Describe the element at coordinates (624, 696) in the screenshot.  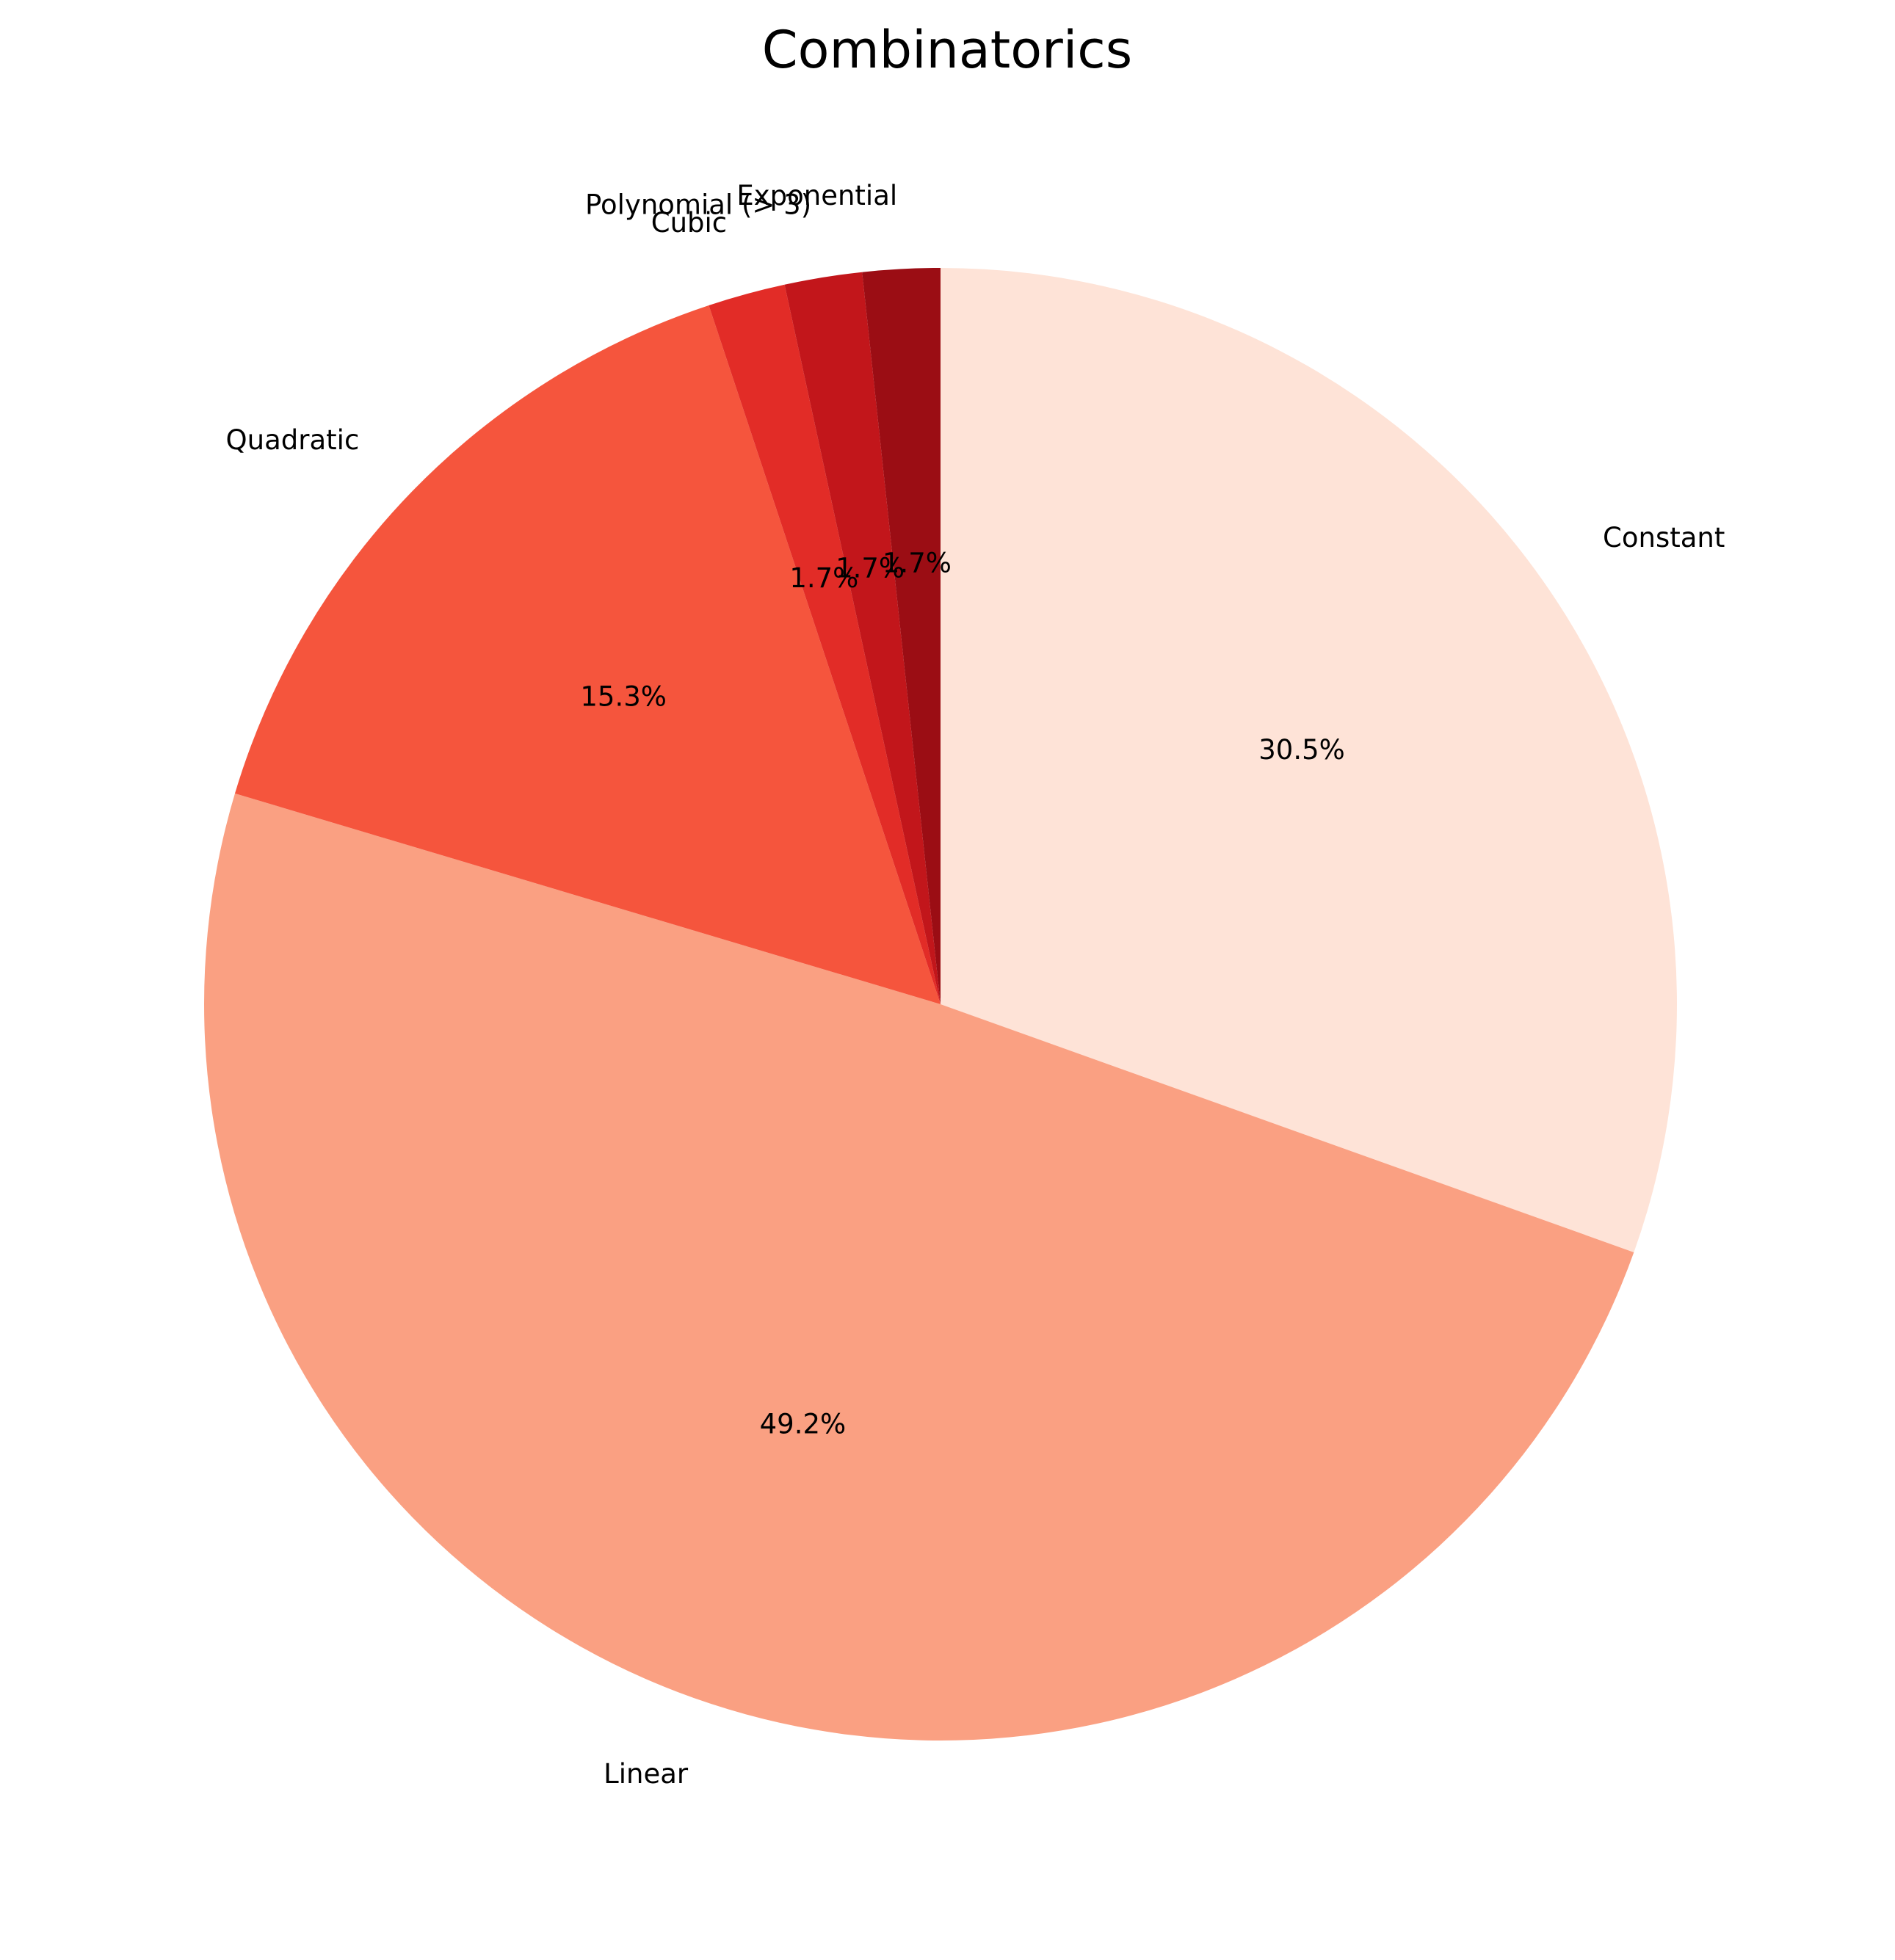
I see `pct-label-quadratic: 15.3%` at that location.